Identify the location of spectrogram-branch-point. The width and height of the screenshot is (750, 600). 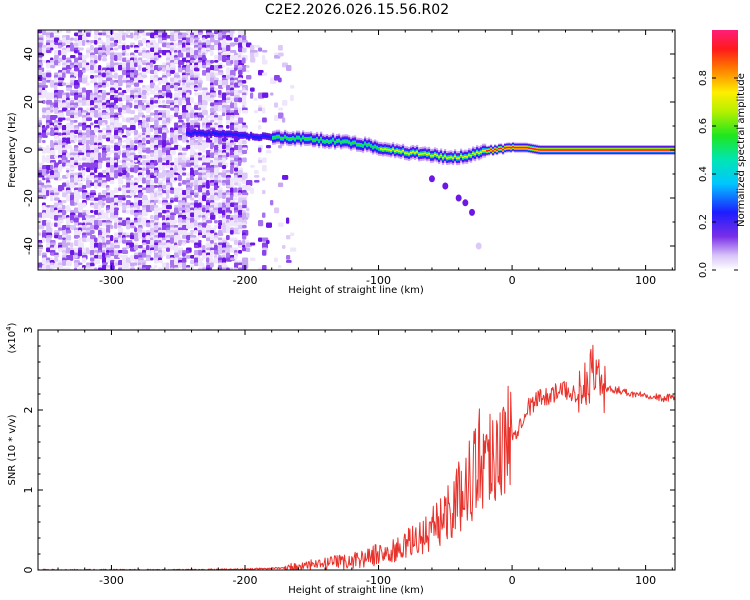
(472, 212).